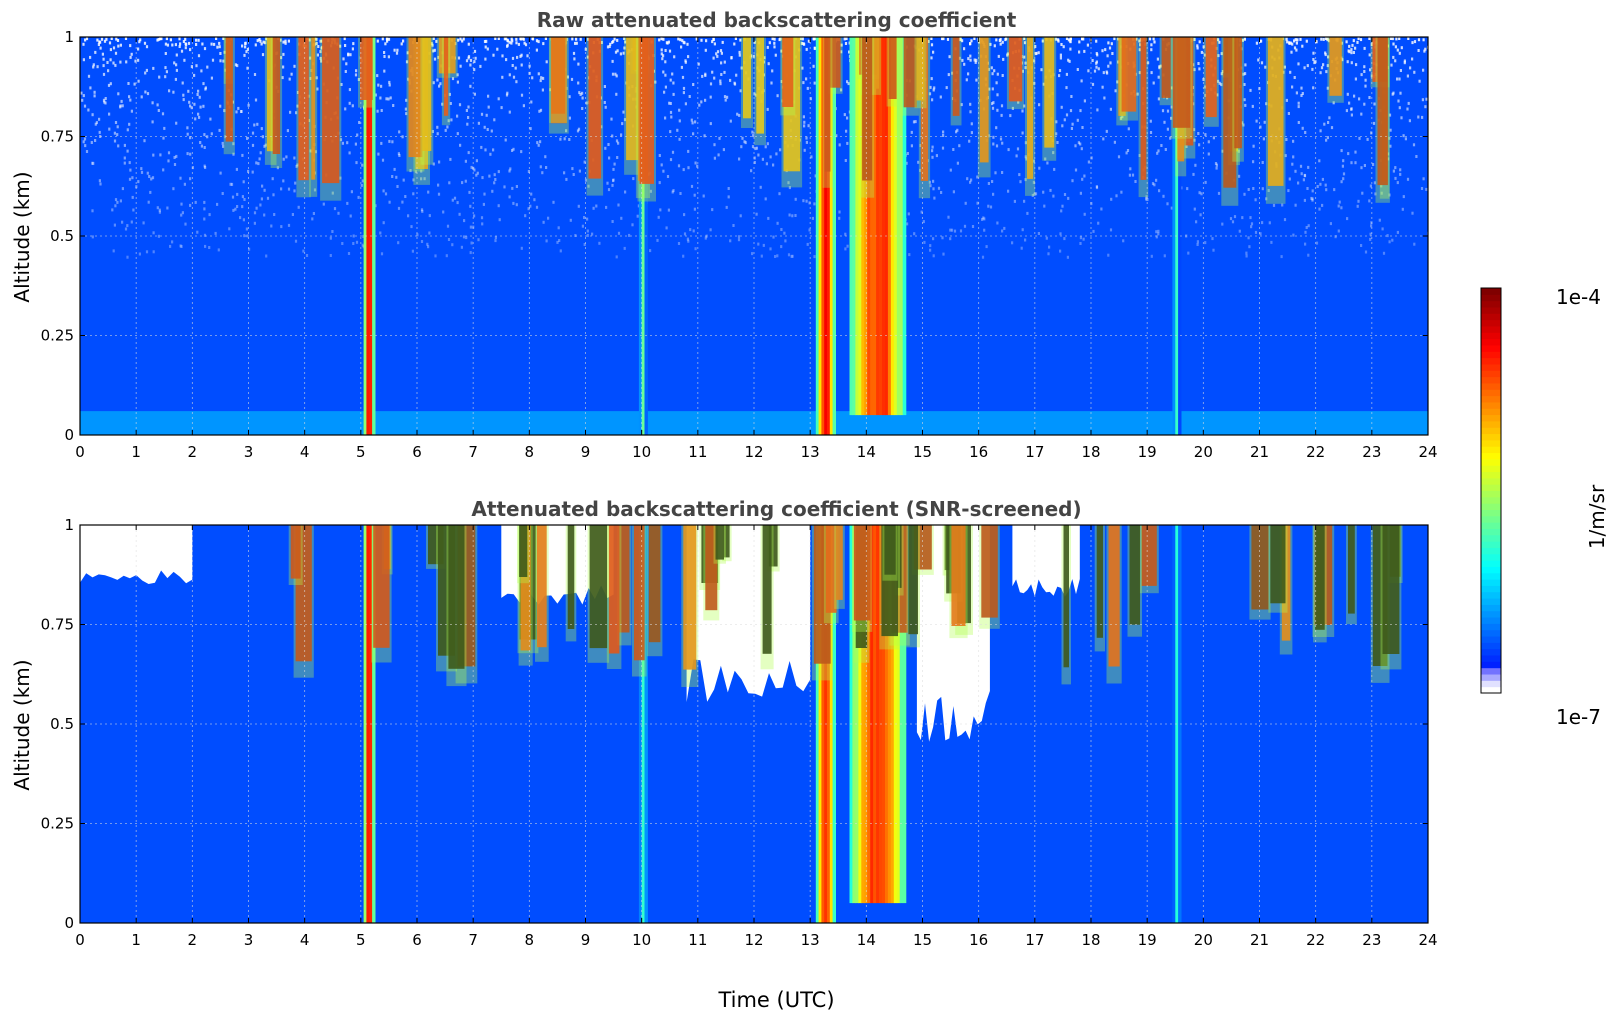 The height and width of the screenshot is (1020, 1621). I want to click on x-tick-label: 16, so click(978, 940).